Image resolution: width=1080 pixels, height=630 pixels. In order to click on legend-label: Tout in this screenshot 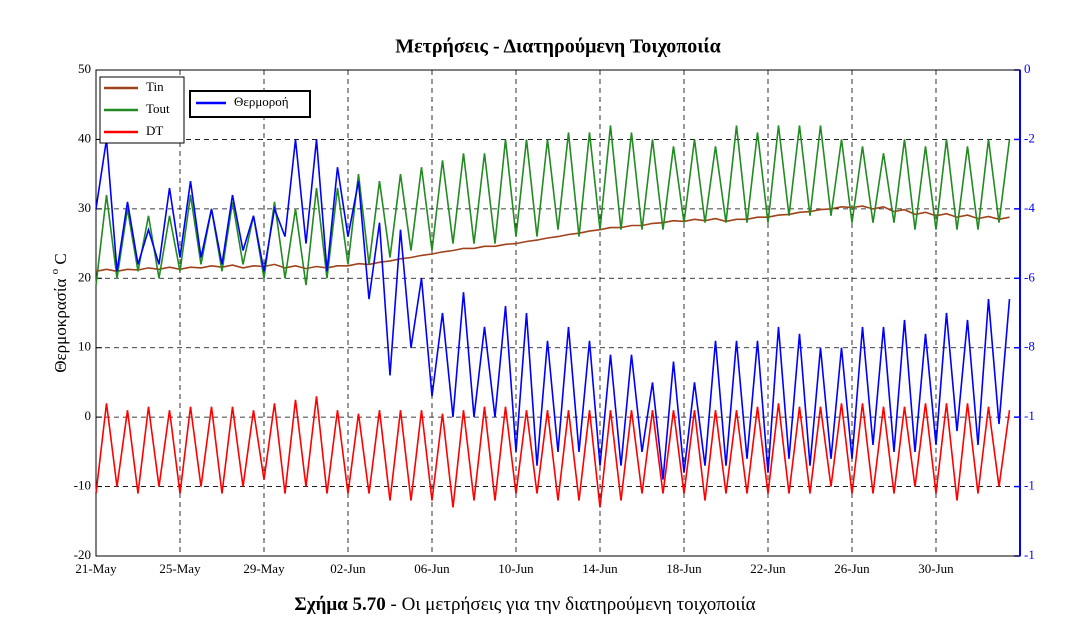, I will do `click(158, 108)`.